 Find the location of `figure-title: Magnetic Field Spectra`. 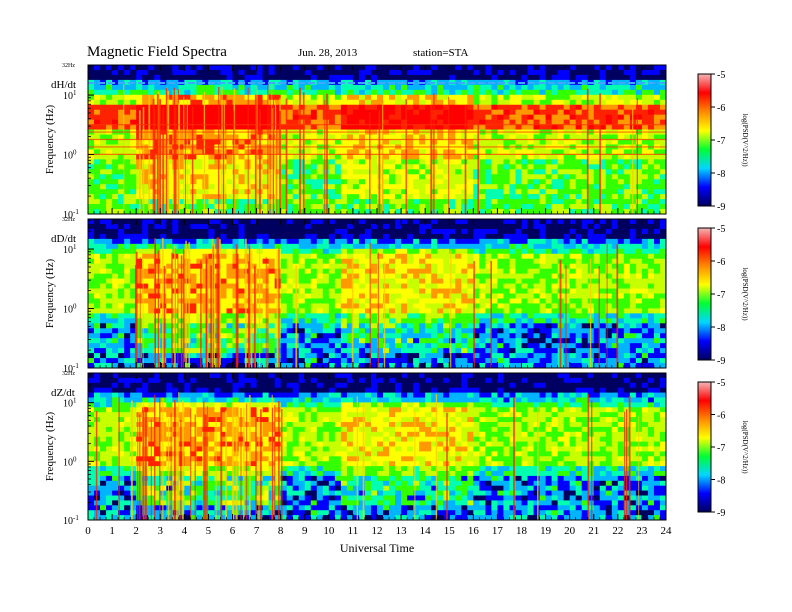

figure-title: Magnetic Field Spectra is located at coordinates (157, 52).